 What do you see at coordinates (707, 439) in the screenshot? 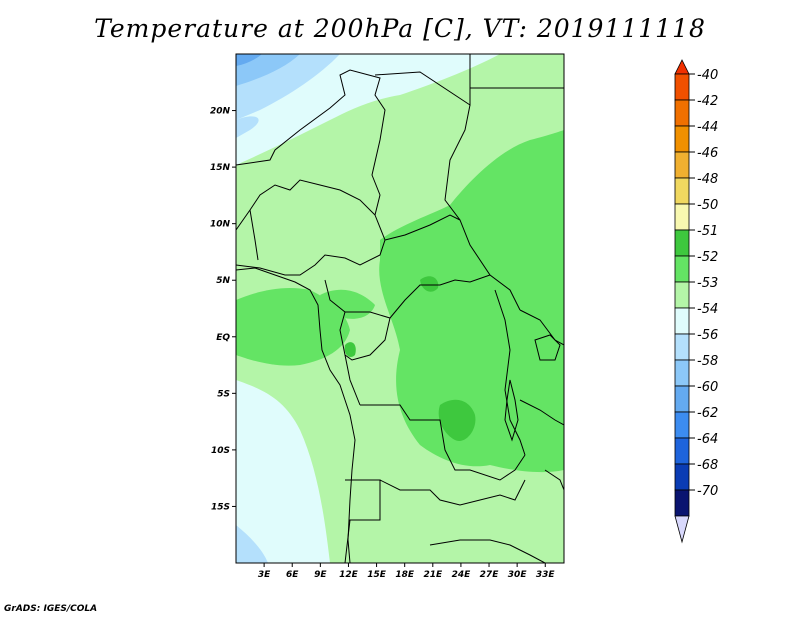
I see `colorbar-label: -64` at bounding box center [707, 439].